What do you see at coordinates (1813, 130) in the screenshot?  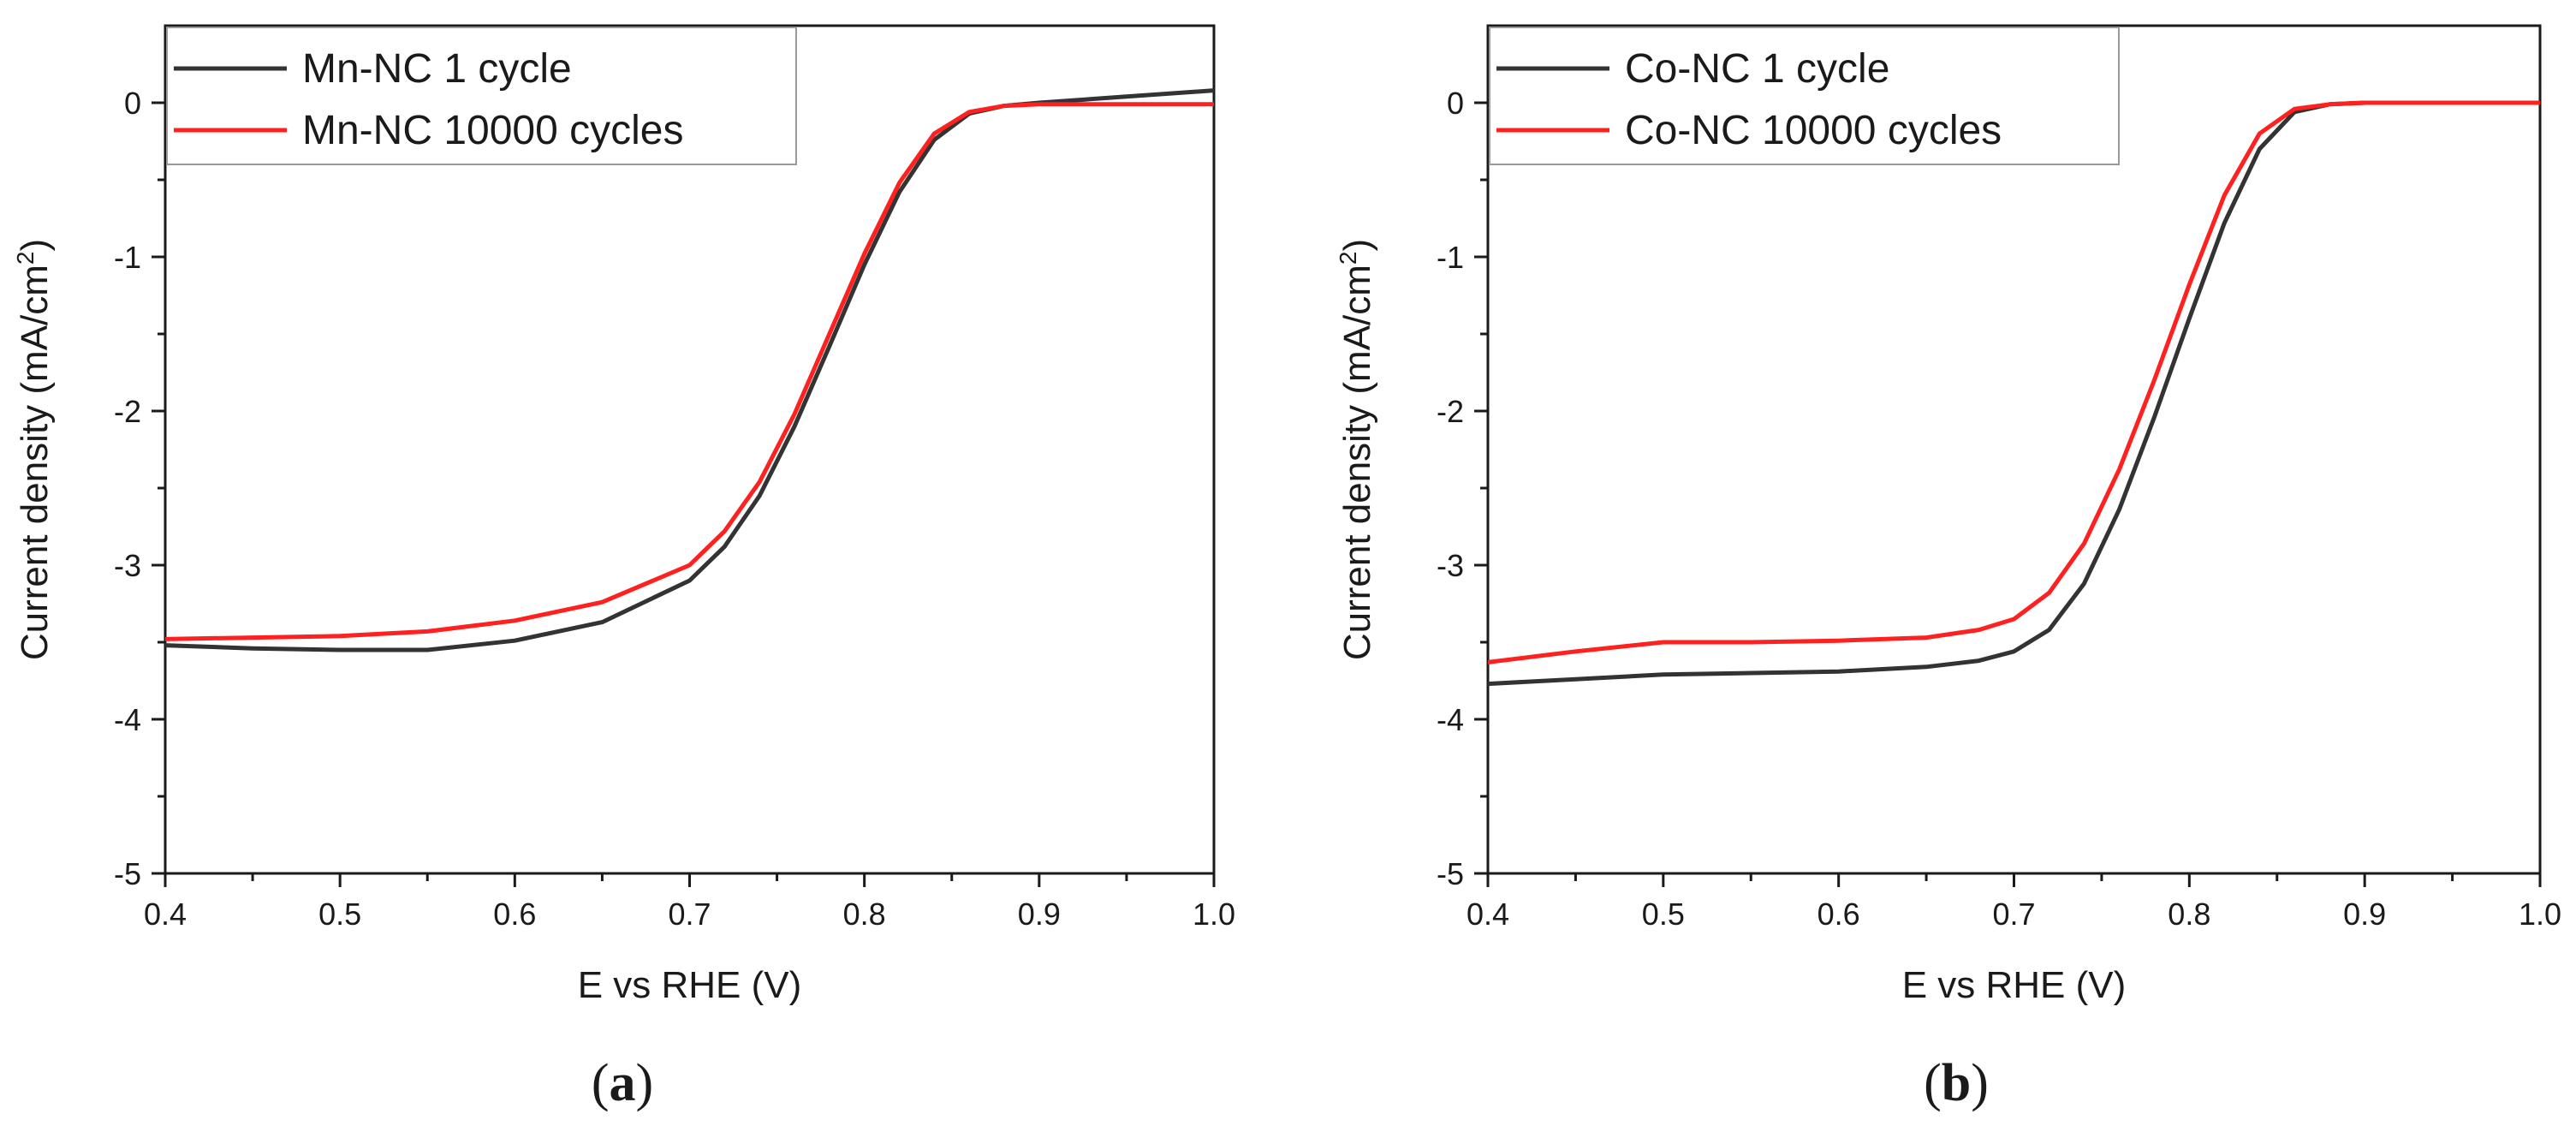 I see `legend-label-10000-cycles: Co-NC 10000 cycles` at bounding box center [1813, 130].